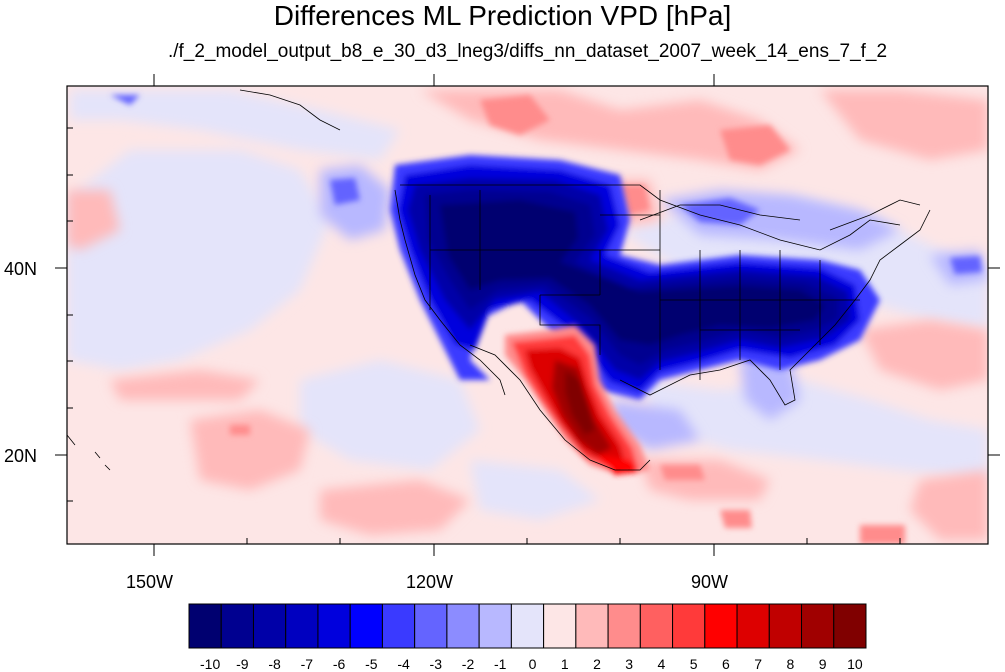 The image size is (1005, 672). I want to click on colorbar-label: 8, so click(790, 664).